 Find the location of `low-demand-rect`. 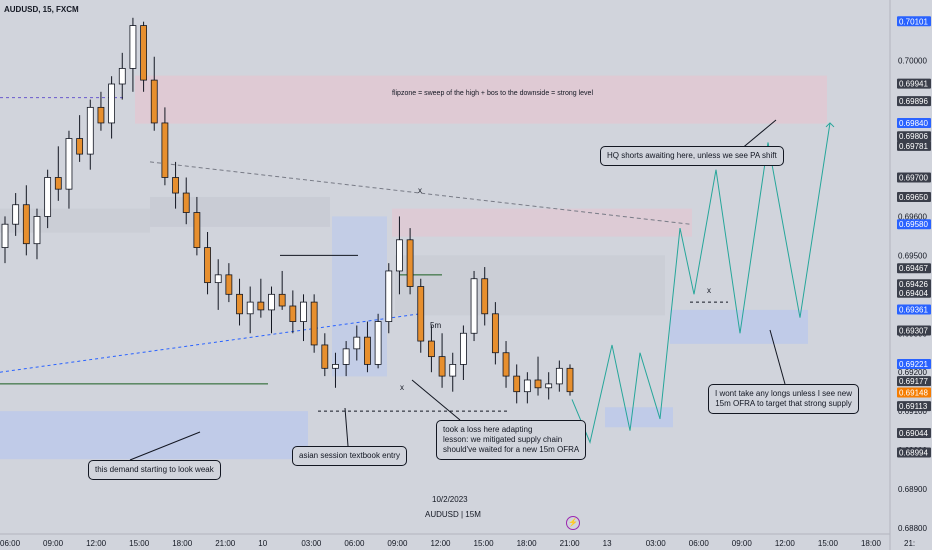

low-demand-rect is located at coordinates (639, 417).